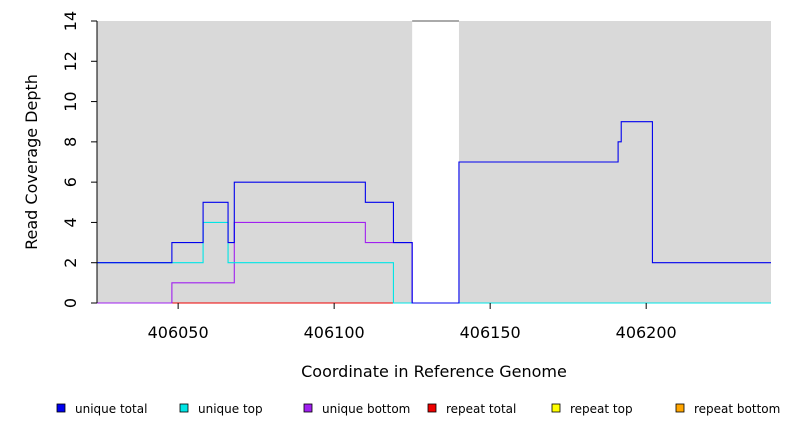 The image size is (792, 432). I want to click on legend-label: repeat top, so click(601, 409).